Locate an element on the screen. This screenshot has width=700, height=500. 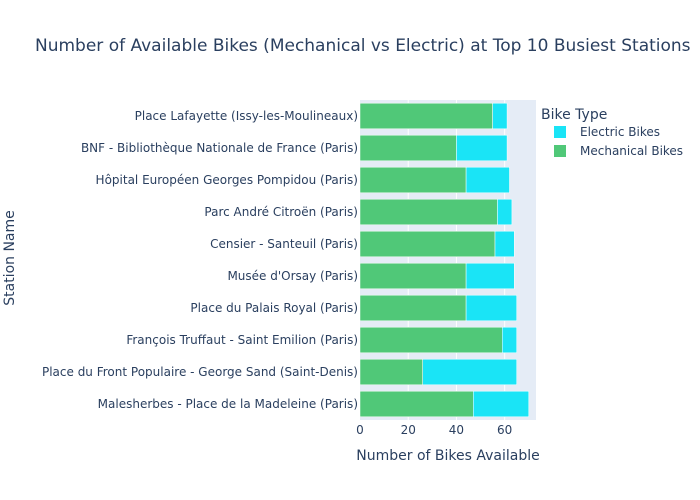
y-tick-label: Censier - Santeuil (Paris) is located at coordinates (284, 244).